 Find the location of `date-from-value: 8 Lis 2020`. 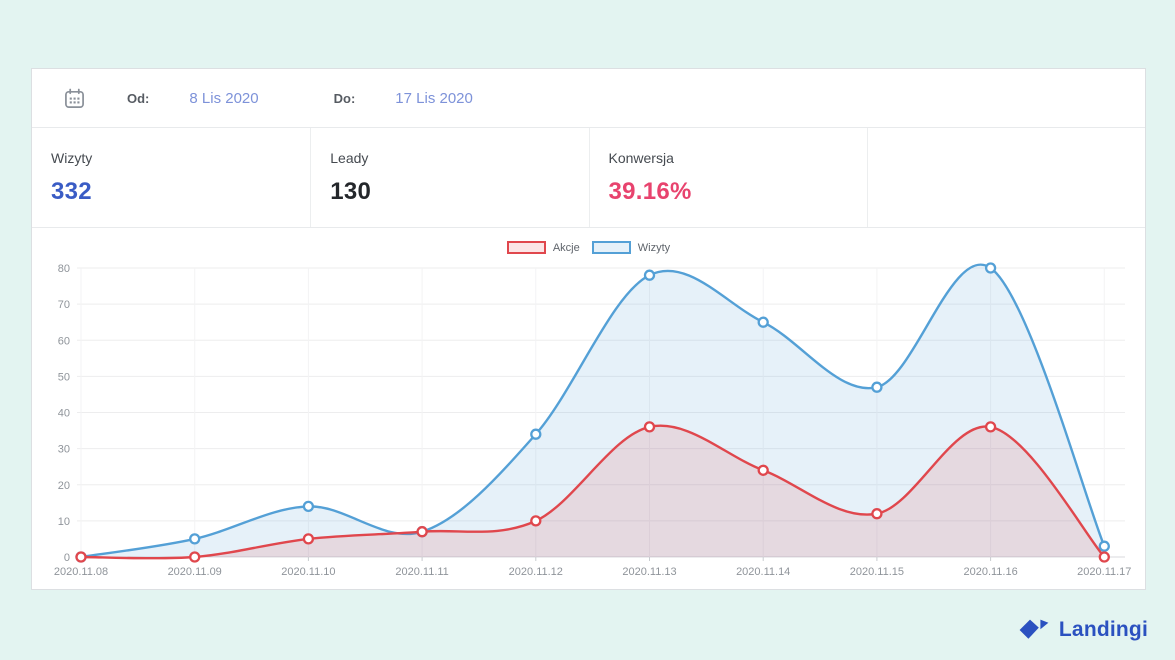

date-from-value: 8 Lis 2020 is located at coordinates (224, 98).